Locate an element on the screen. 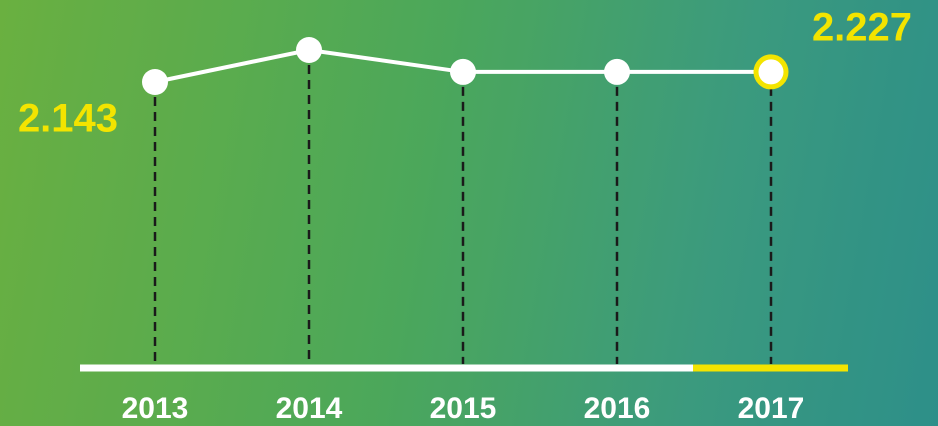 This screenshot has height=426, width=938. x-tick-label: 2013 is located at coordinates (155, 408).